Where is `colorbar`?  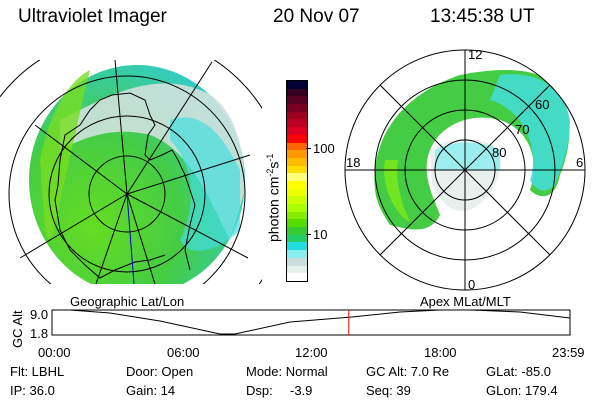 colorbar is located at coordinates (297, 181).